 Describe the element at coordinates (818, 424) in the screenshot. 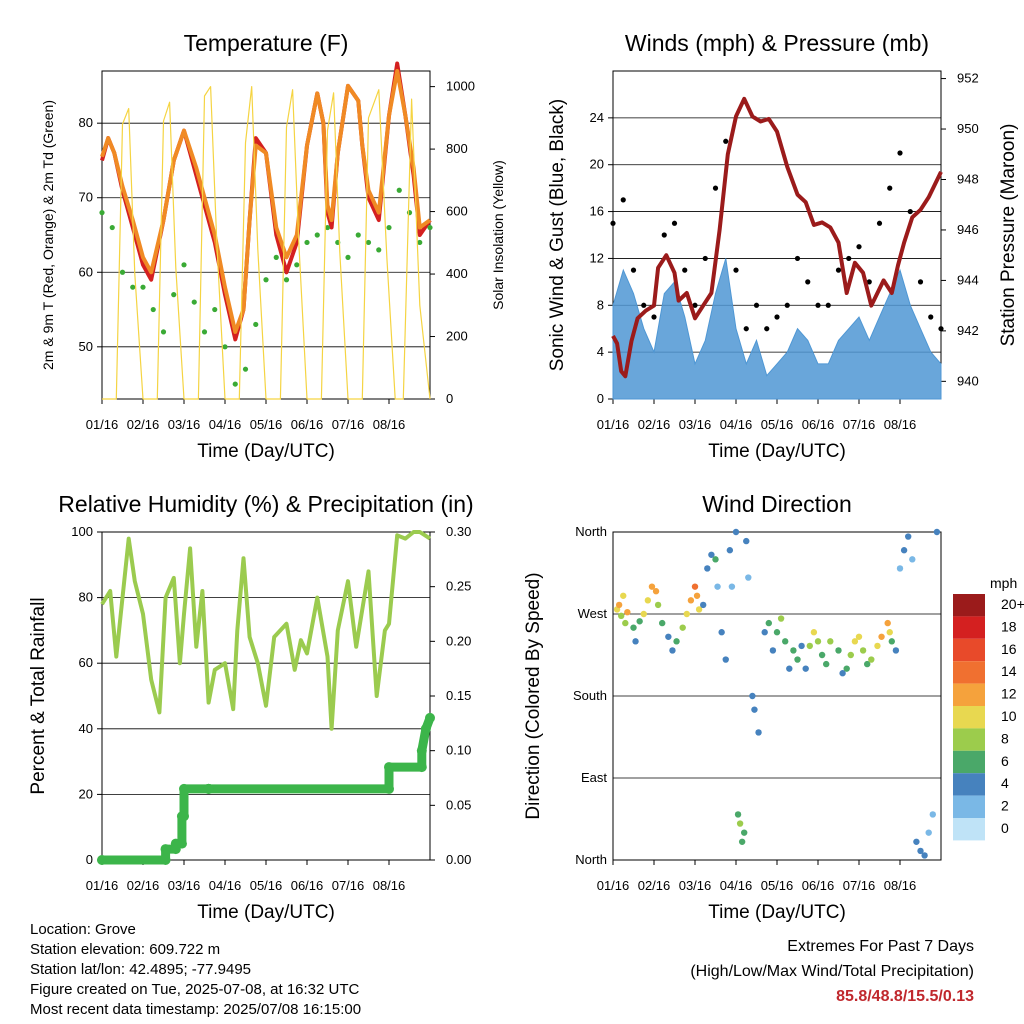

I see `x-tick-label: 06/16` at that location.